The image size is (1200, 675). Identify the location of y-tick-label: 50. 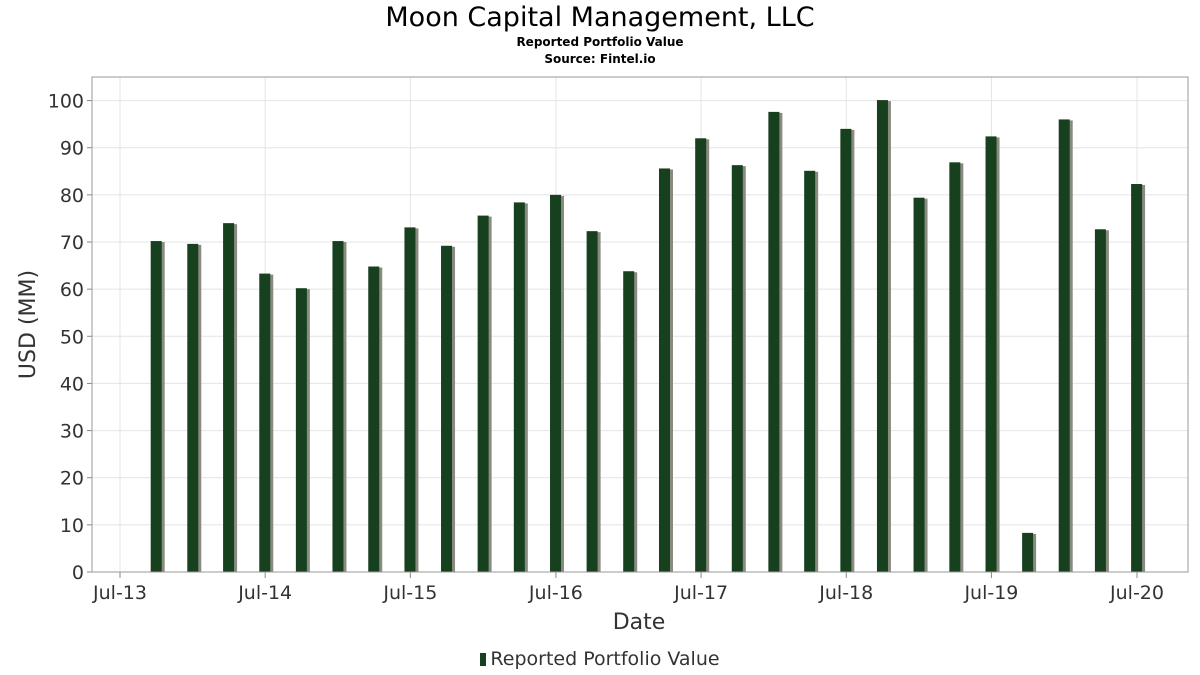
(72, 337).